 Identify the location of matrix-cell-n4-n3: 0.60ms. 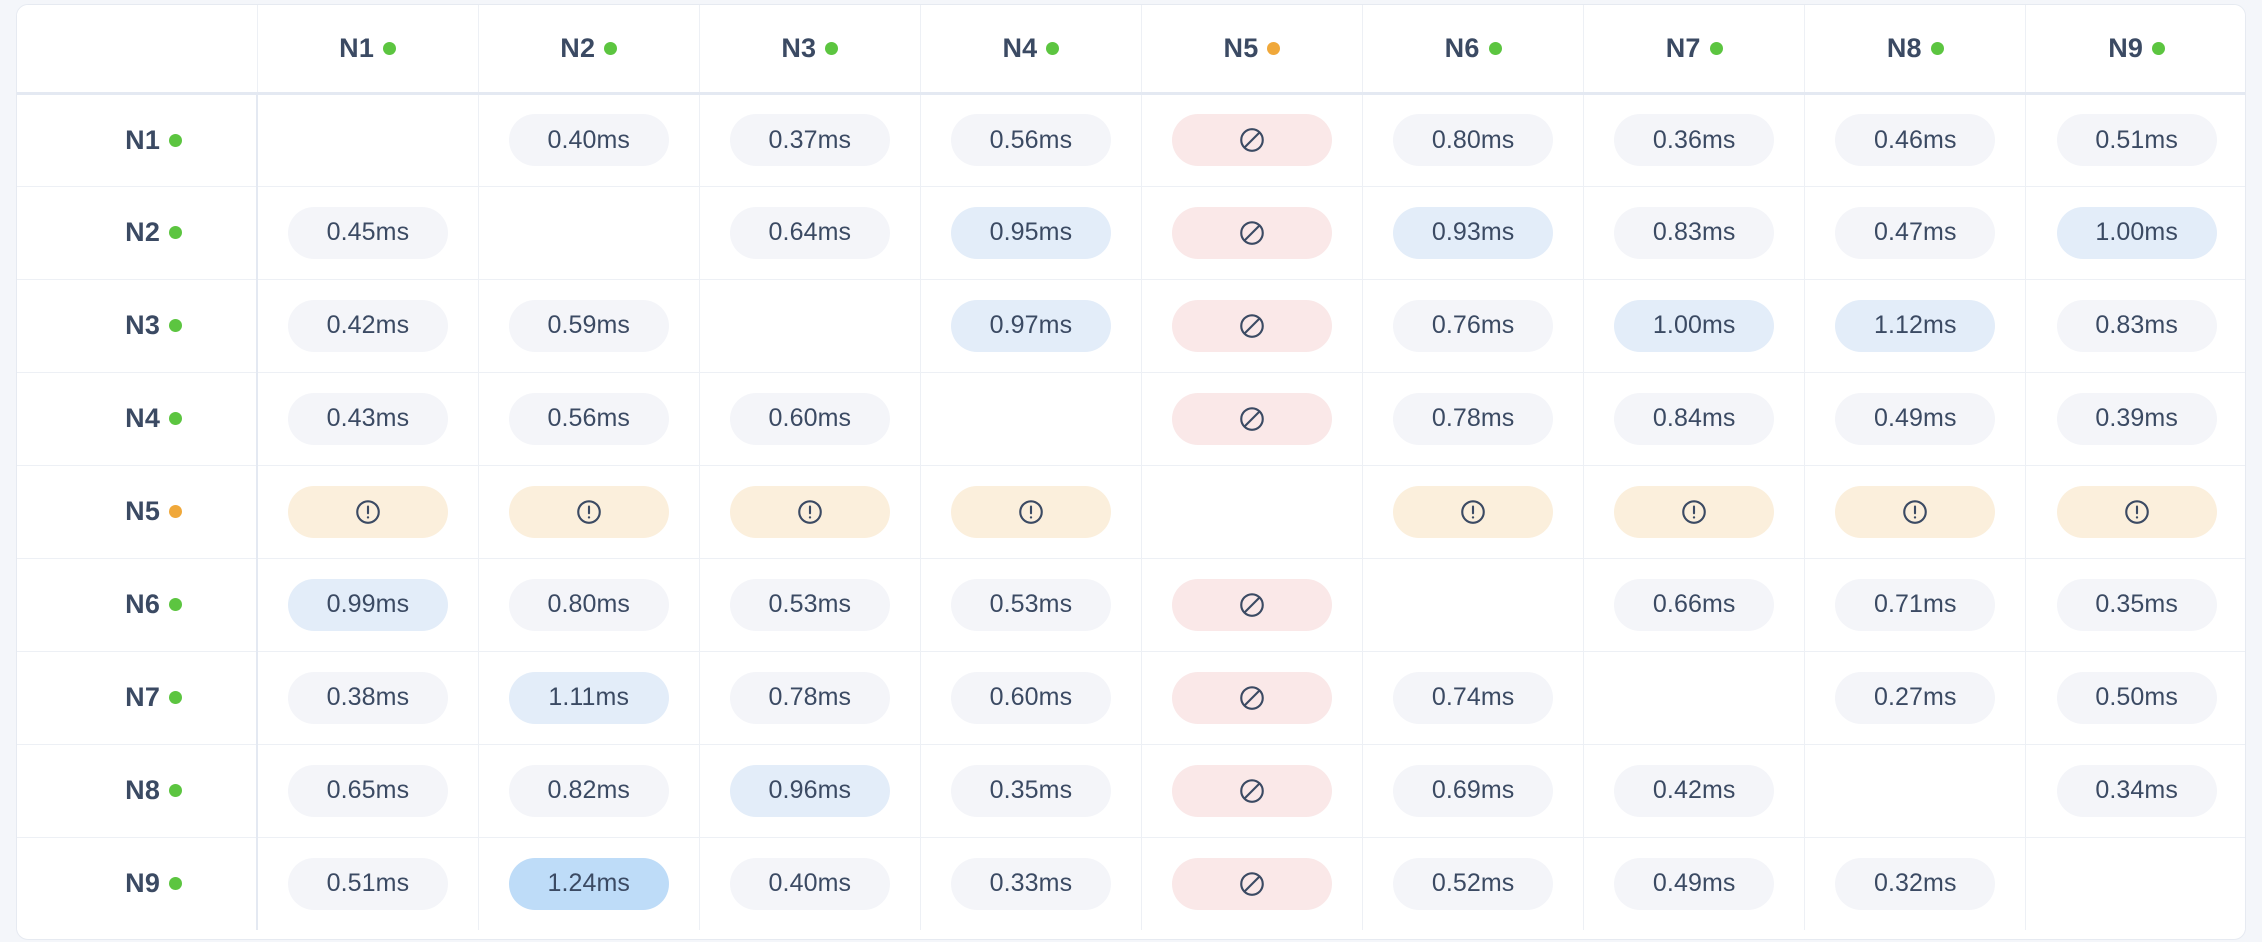
(809, 419).